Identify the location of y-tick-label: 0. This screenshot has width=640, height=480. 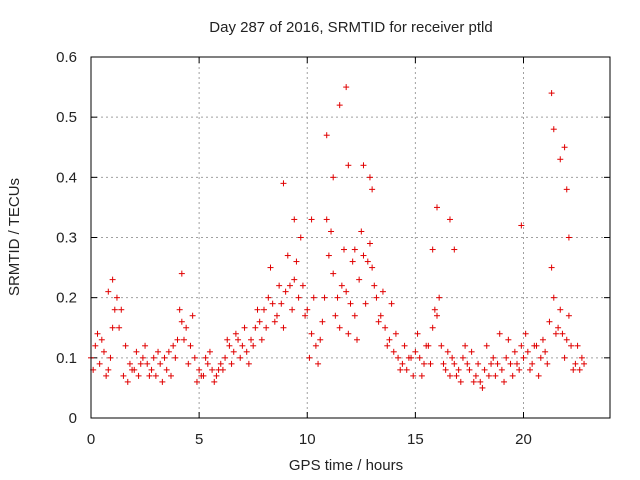
(73, 418).